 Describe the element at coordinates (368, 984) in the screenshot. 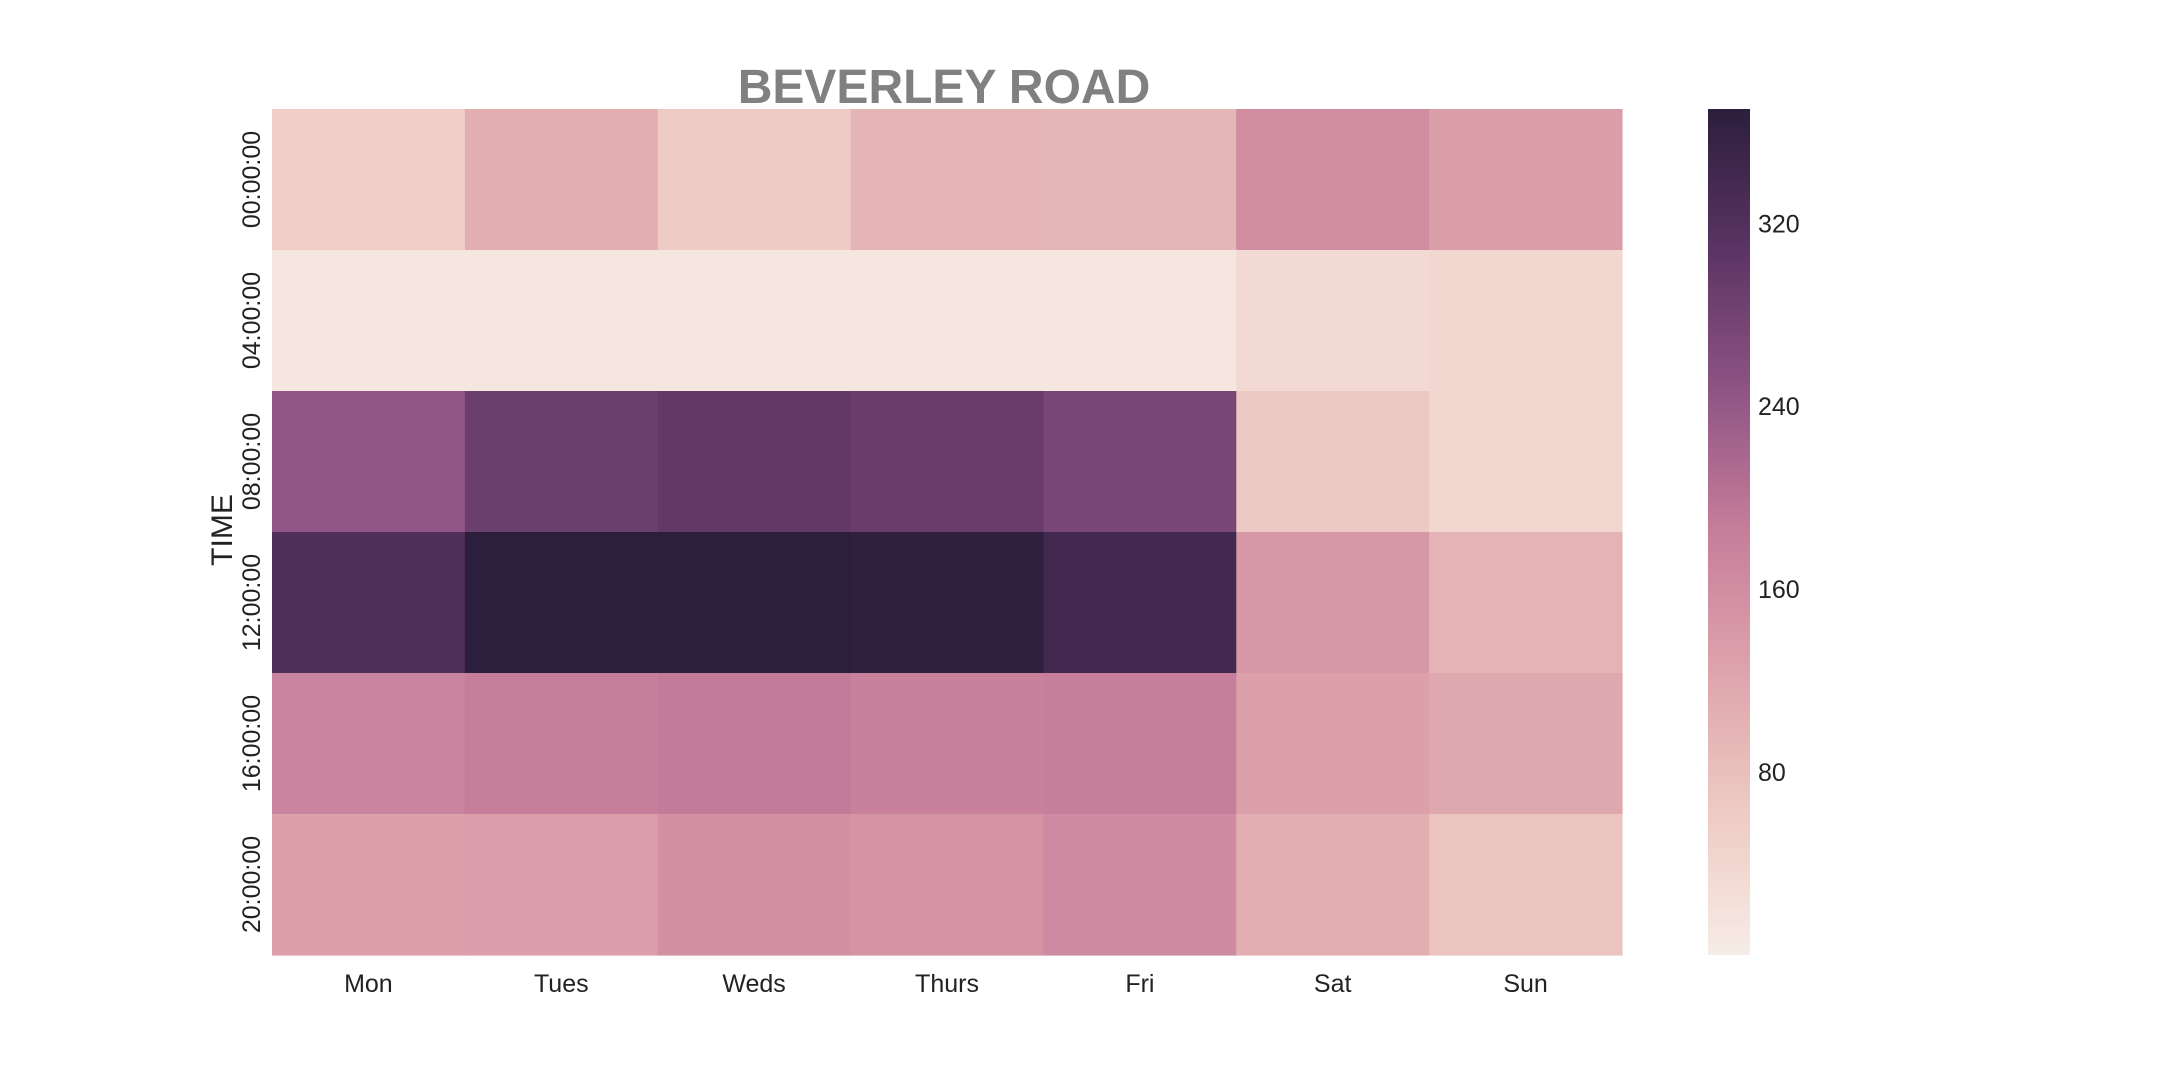

I see `x-tick-label: Mon` at that location.